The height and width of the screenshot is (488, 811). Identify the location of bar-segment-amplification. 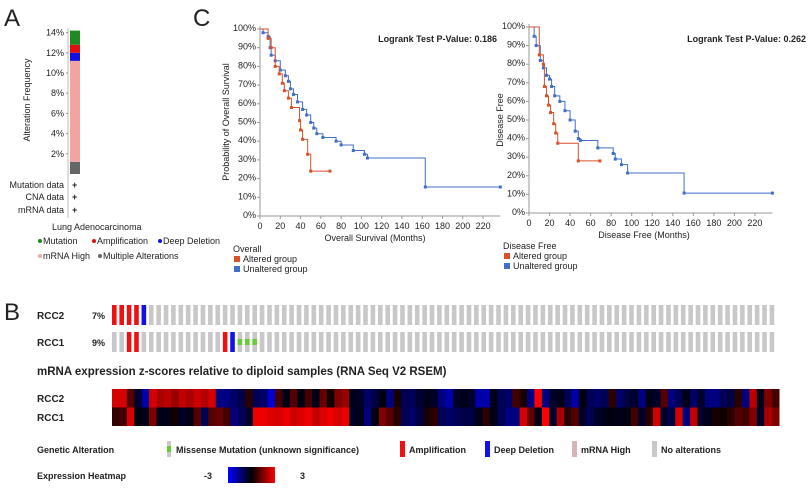
(75, 48).